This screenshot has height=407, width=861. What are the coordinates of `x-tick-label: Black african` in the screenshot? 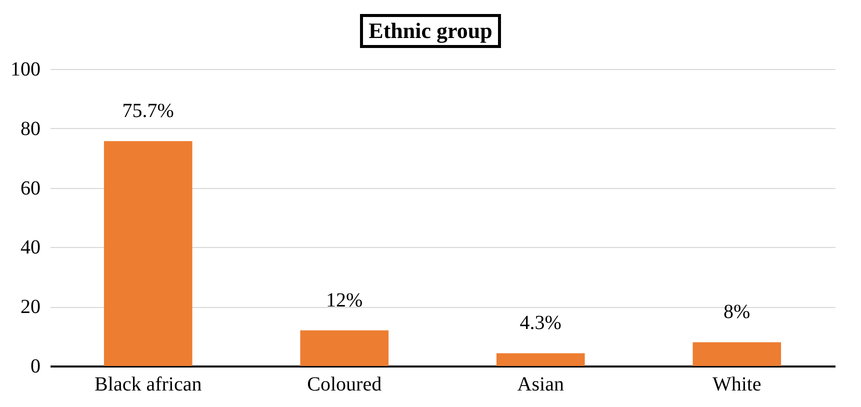 It's located at (148, 385).